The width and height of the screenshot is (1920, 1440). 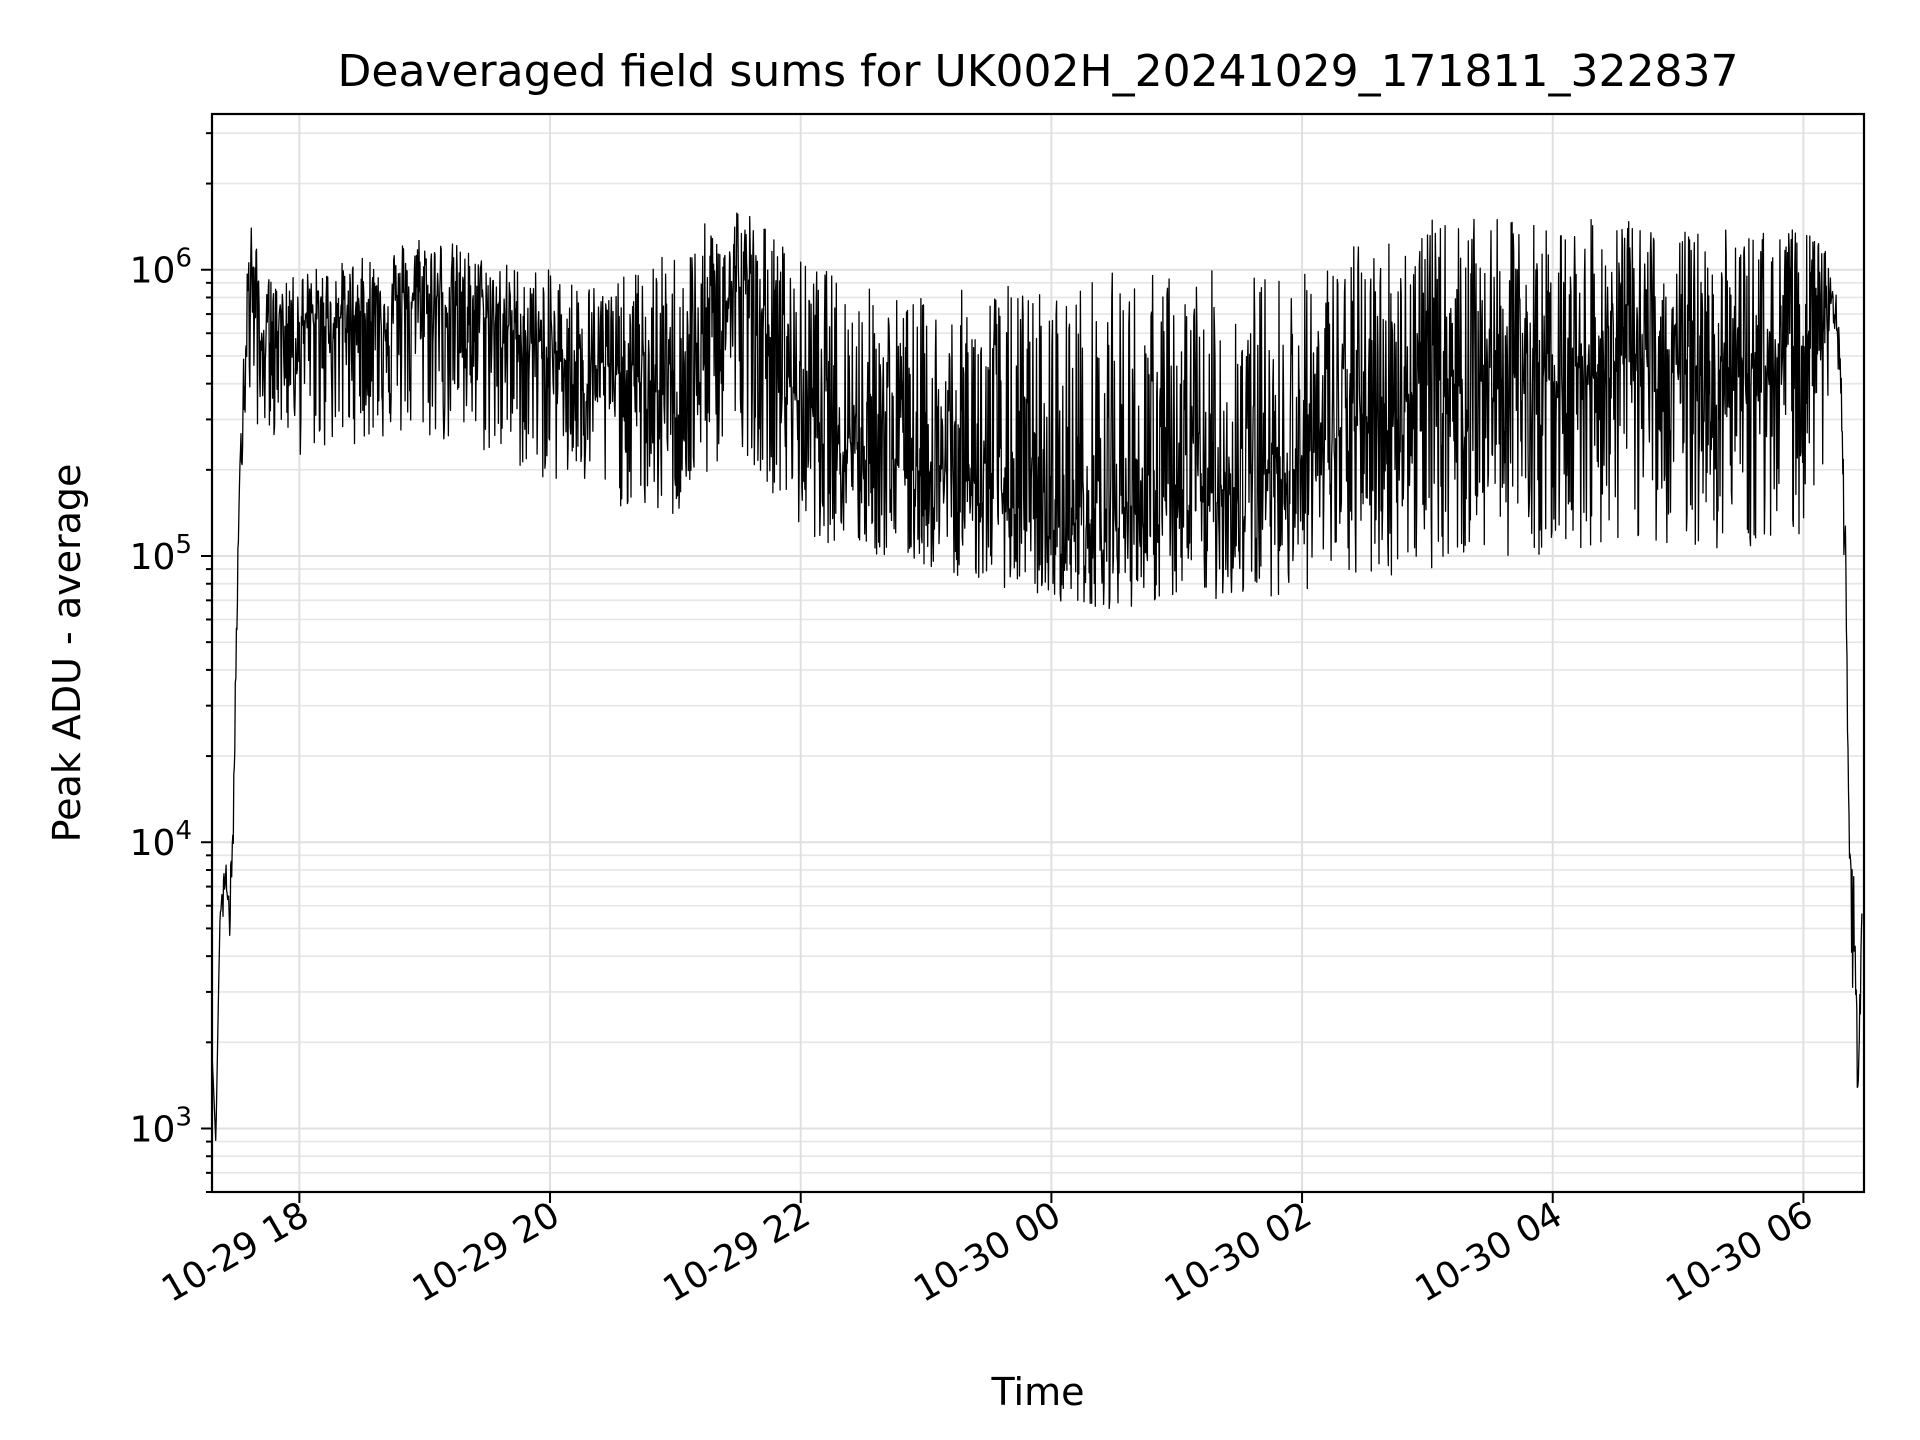 What do you see at coordinates (1739, 1252) in the screenshot?
I see `x-tick-label: 10-30 06` at bounding box center [1739, 1252].